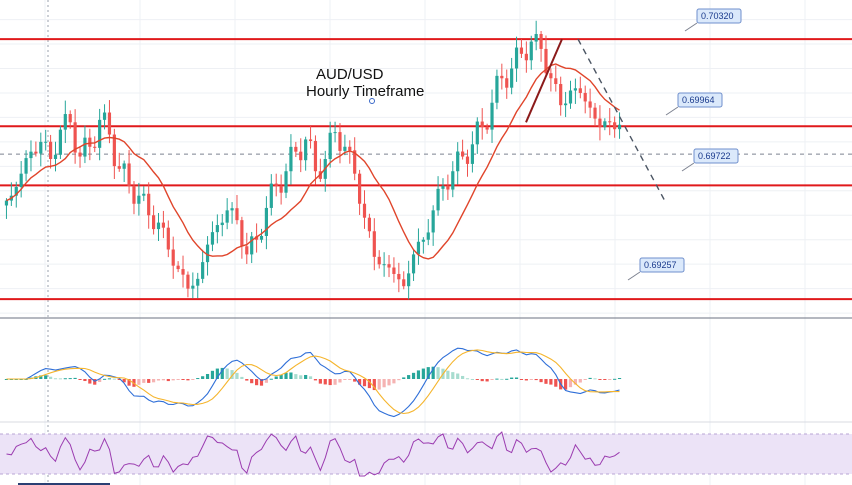 This screenshot has width=852, height=485. What do you see at coordinates (426, 454) in the screenshot?
I see `rsi-band` at bounding box center [426, 454].